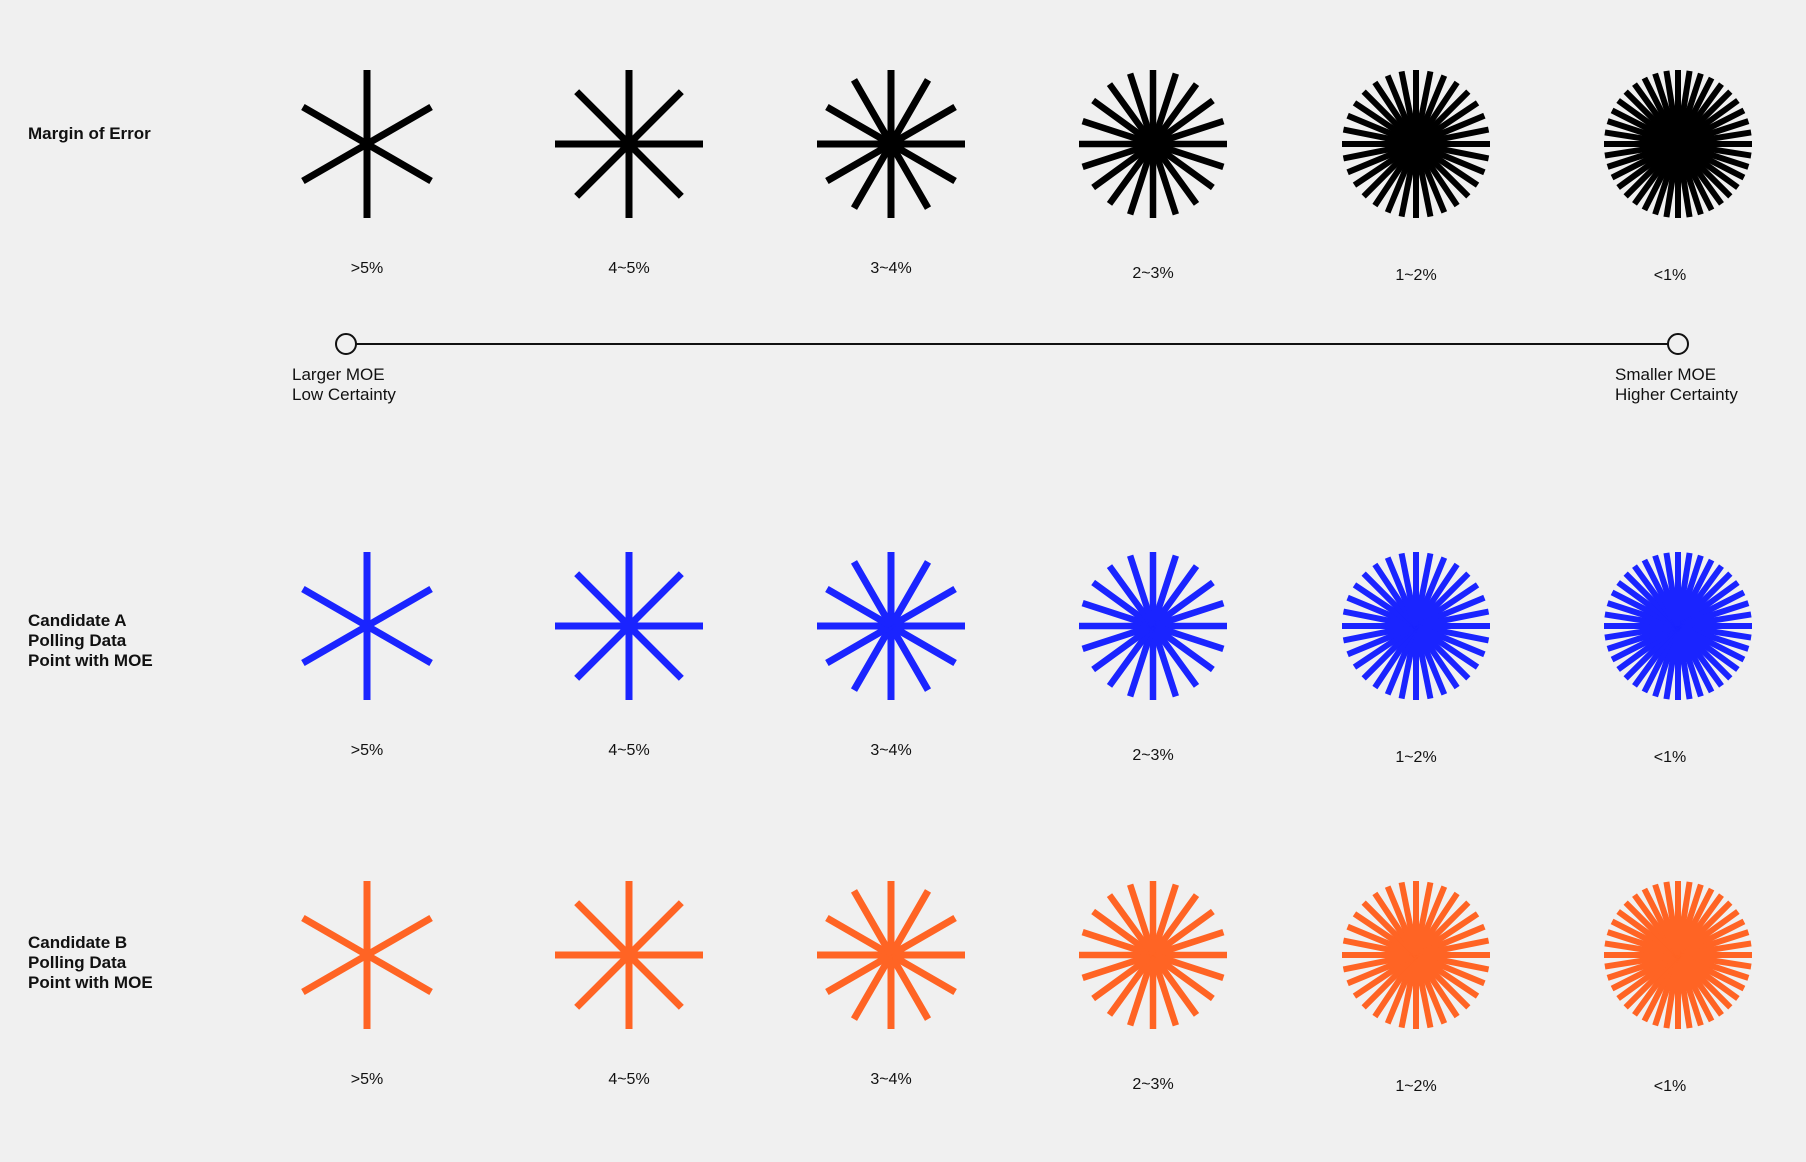 This screenshot has height=1162, width=1806. Describe the element at coordinates (1678, 344) in the screenshot. I see `scale-endpoint-right-marker` at that location.